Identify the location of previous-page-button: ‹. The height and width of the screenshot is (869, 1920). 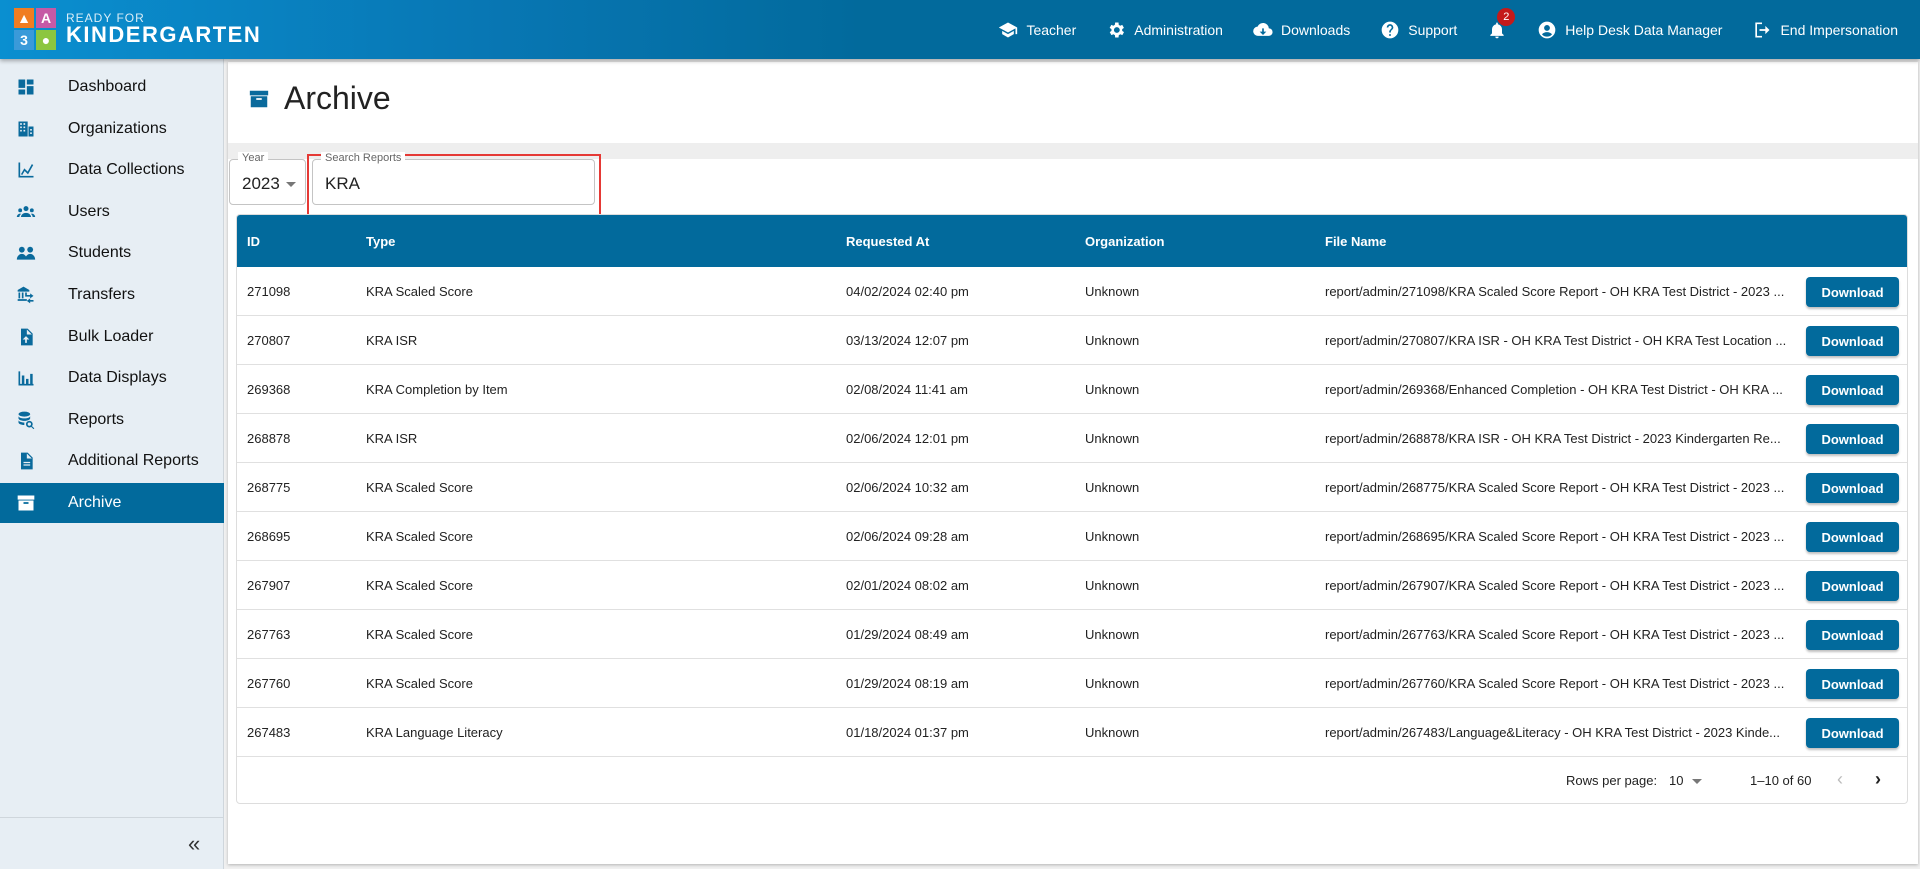
(1840, 779).